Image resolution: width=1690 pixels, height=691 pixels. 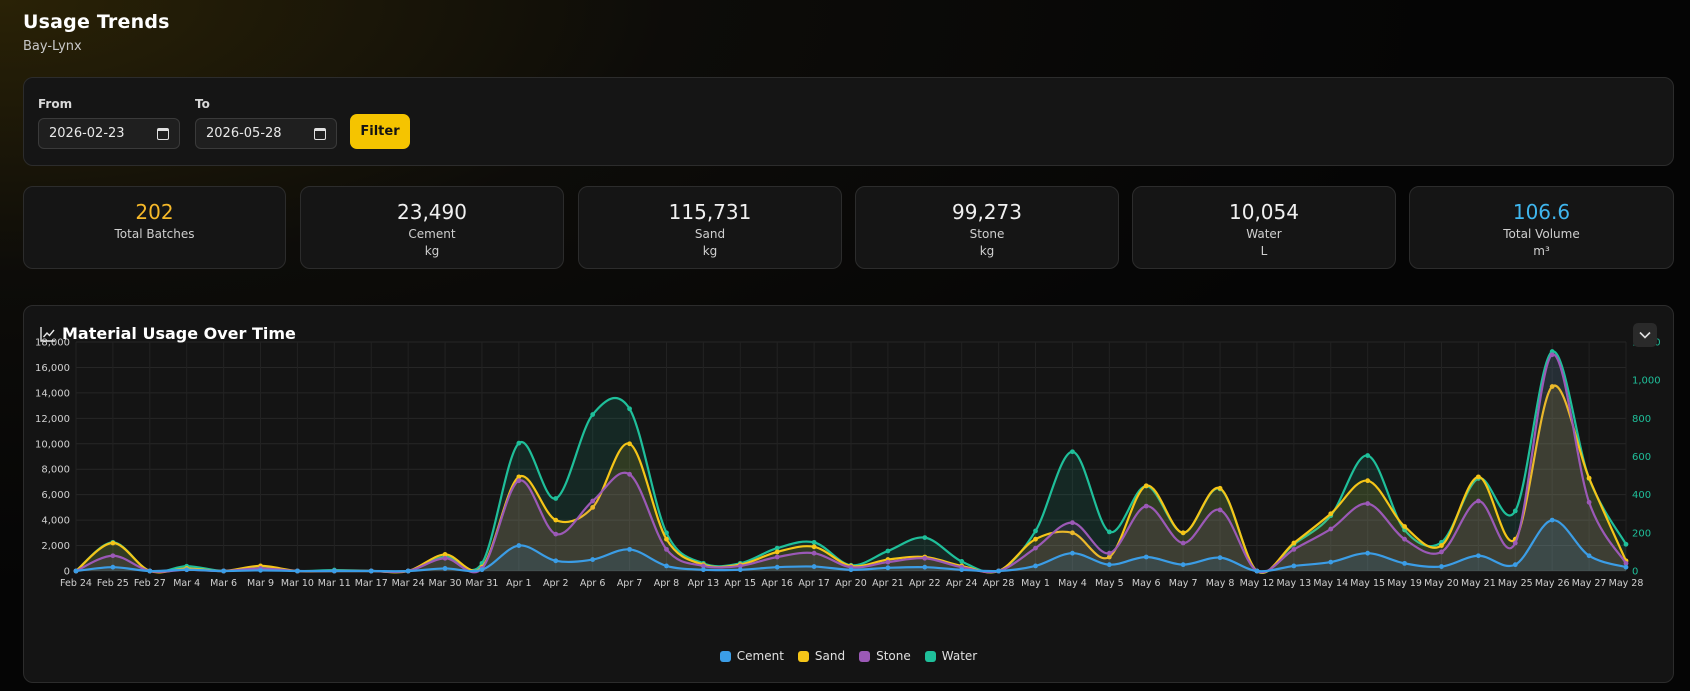 What do you see at coordinates (1146, 583) in the screenshot?
I see `x-tick-label: May 6` at bounding box center [1146, 583].